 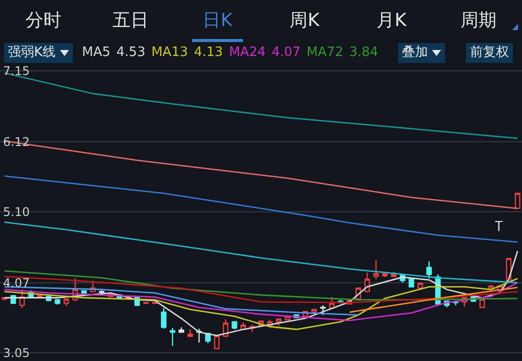 What do you see at coordinates (325, 52) in the screenshot?
I see `text: MA72` at bounding box center [325, 52].